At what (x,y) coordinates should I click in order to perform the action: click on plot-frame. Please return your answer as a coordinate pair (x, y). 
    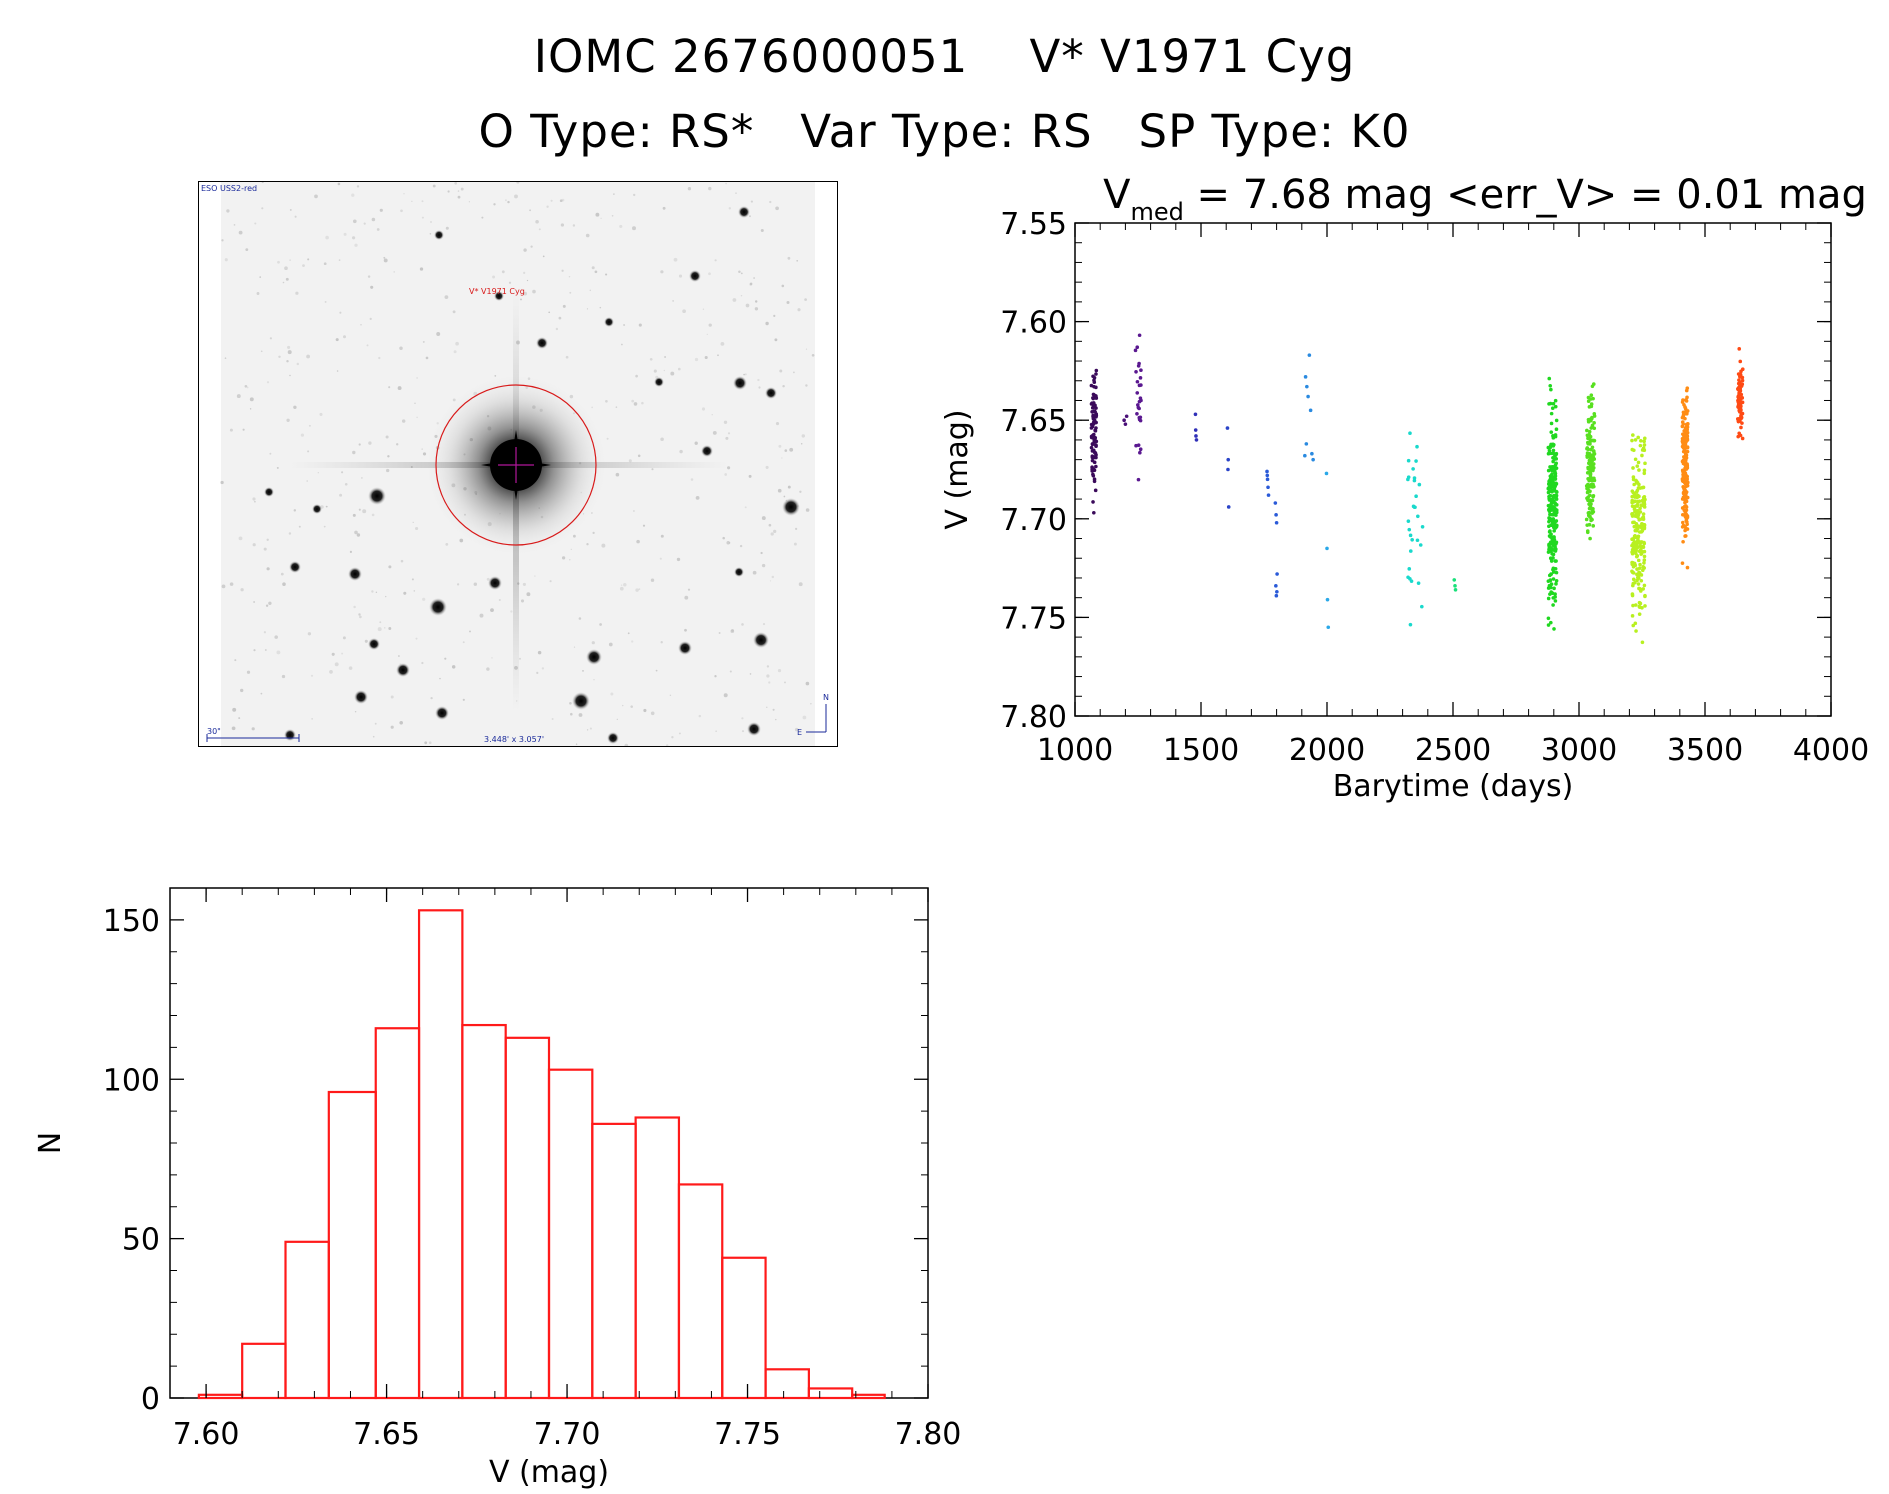
    Looking at the image, I should click on (1453, 469).